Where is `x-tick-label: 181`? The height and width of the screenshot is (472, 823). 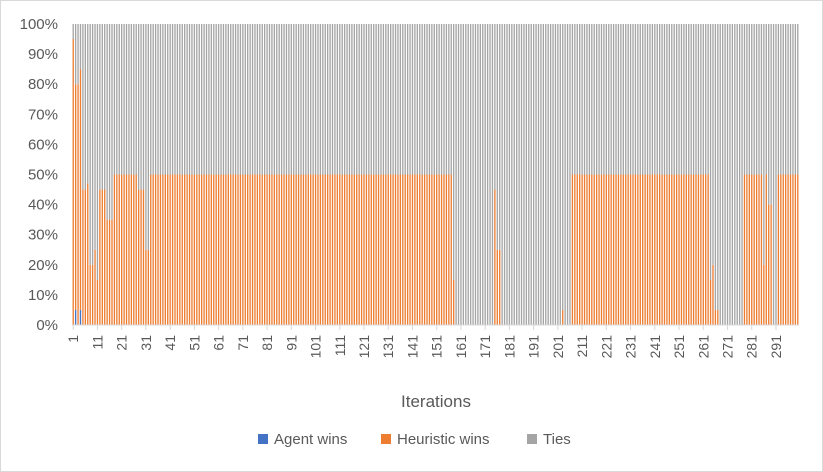 x-tick-label: 181 is located at coordinates (509, 347).